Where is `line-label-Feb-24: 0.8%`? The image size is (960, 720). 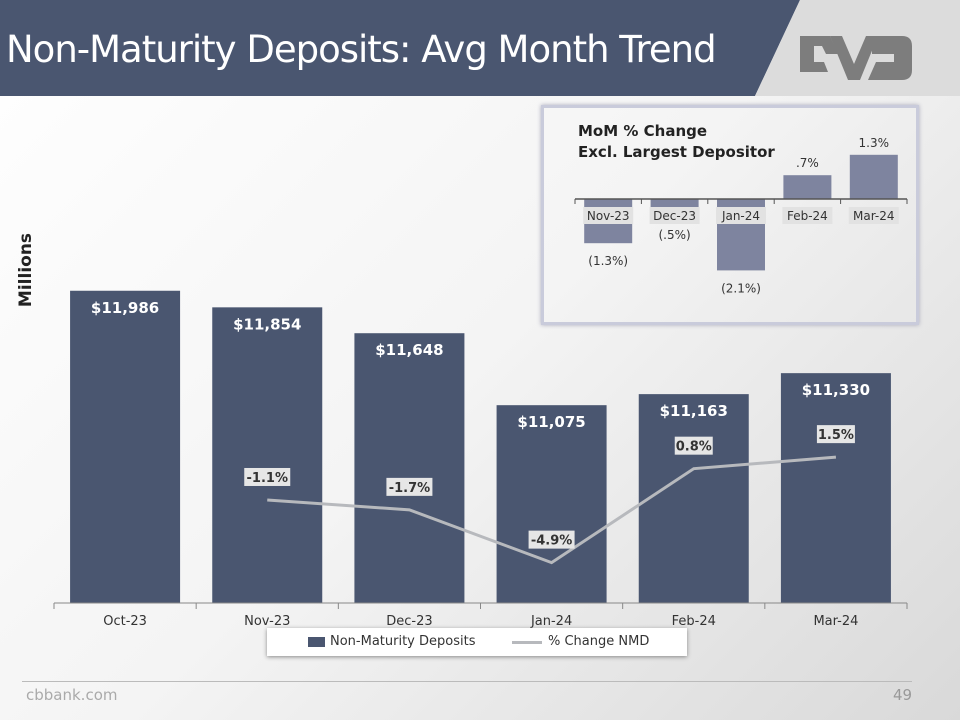
line-label-Feb-24: 0.8% is located at coordinates (694, 447).